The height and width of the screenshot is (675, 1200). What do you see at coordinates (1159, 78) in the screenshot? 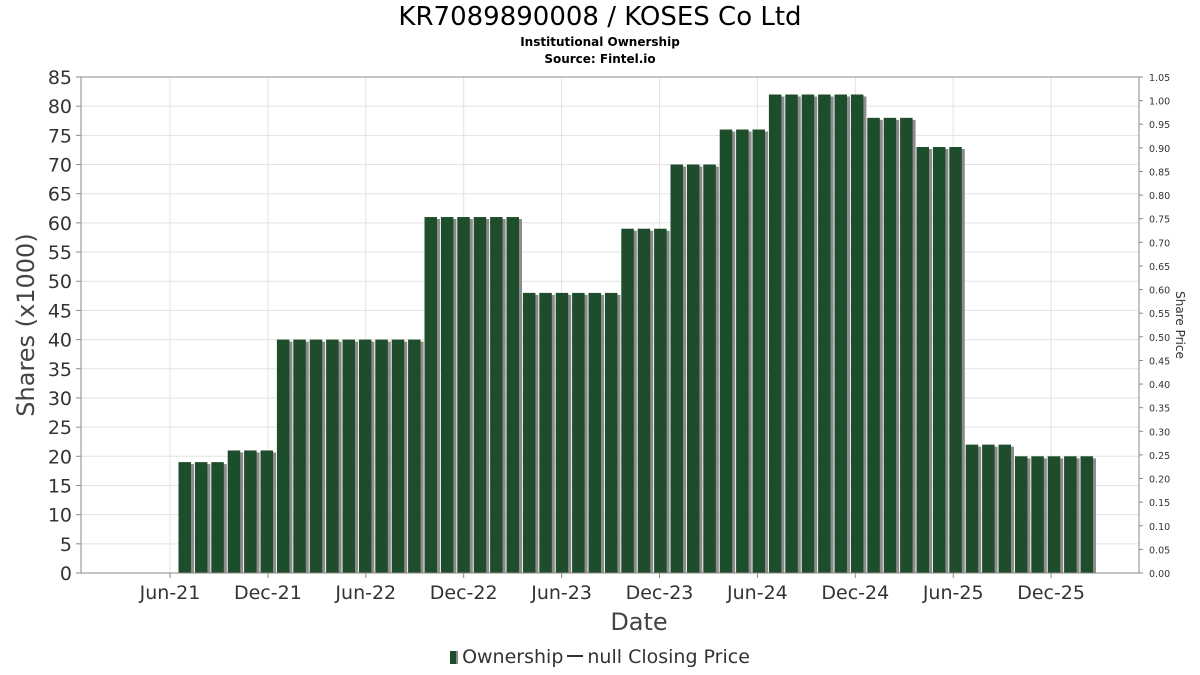
I see `y2-tick-label: 1.05` at bounding box center [1159, 78].